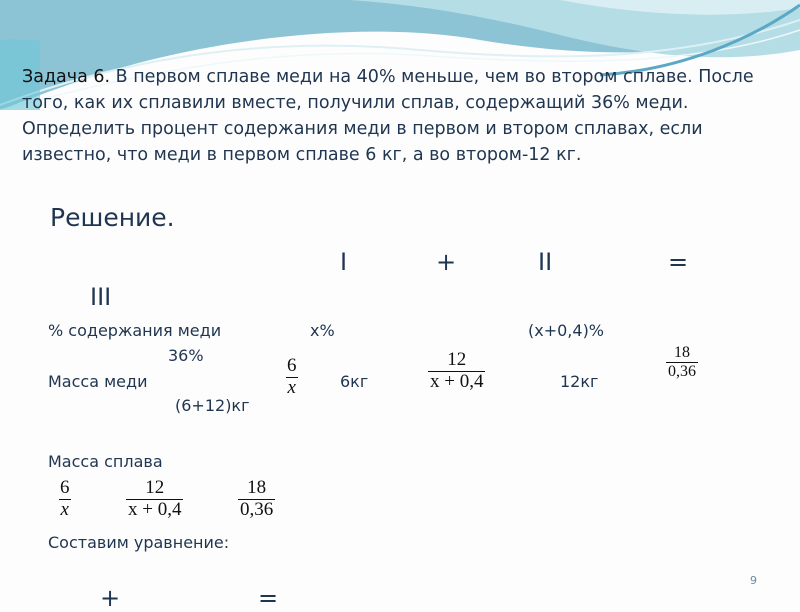 Image resolution: width=800 pixels, height=612 pixels. What do you see at coordinates (186, 355) in the screenshot?
I see `row-percent-iii: 36%` at bounding box center [186, 355].